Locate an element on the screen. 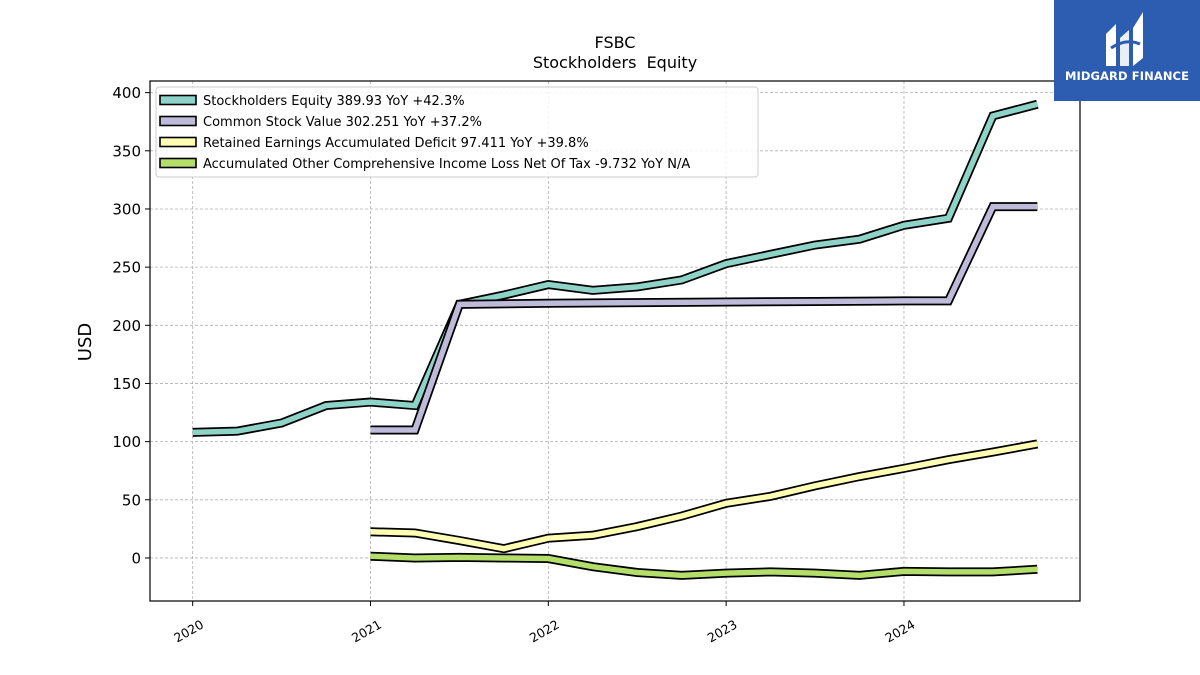 The width and height of the screenshot is (1200, 675). y-tick-label: 250 is located at coordinates (126, 268).